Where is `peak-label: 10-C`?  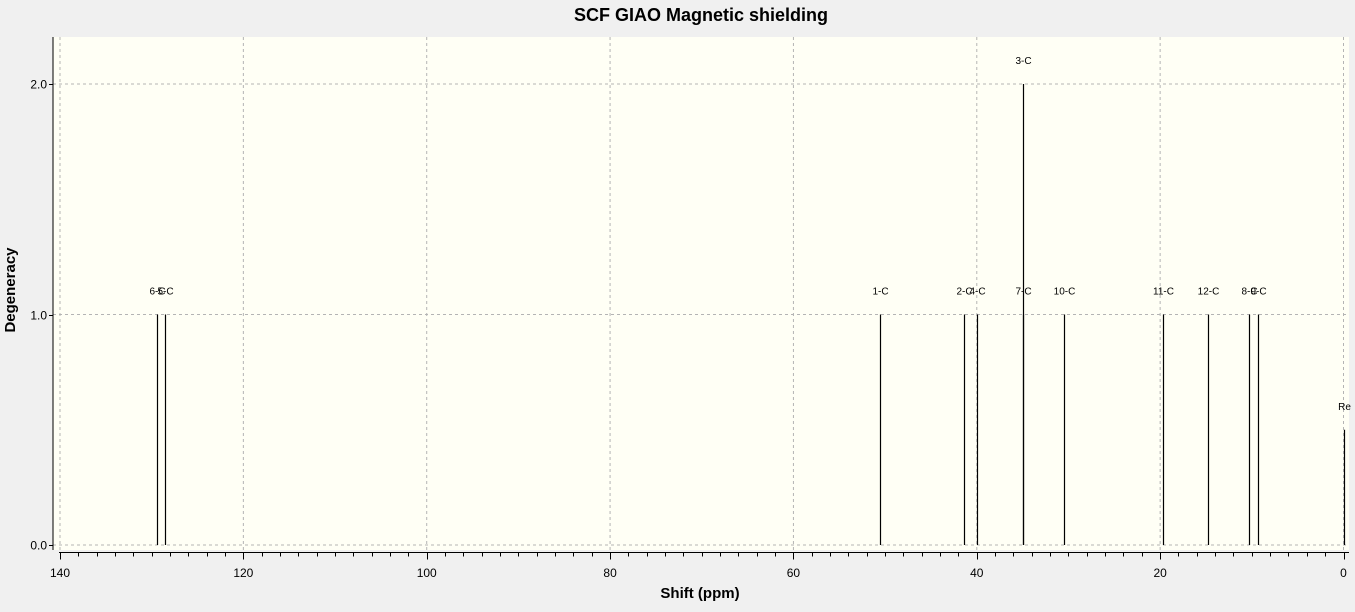 peak-label: 10-C is located at coordinates (1065, 292).